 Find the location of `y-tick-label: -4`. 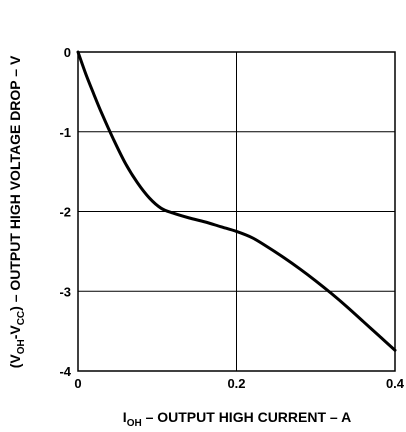

y-tick-label: -4 is located at coordinates (65, 371).